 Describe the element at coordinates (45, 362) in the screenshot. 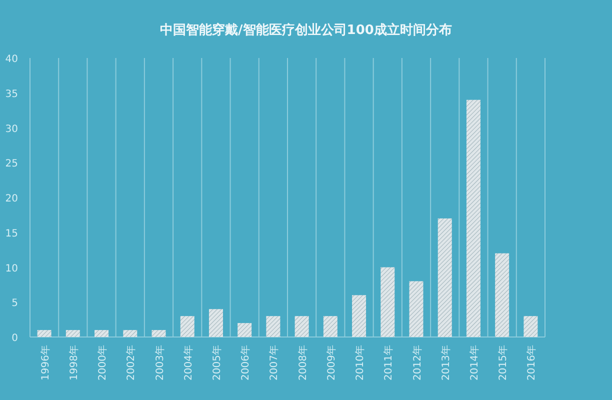

I see `x-tick-label: 1996年` at that location.